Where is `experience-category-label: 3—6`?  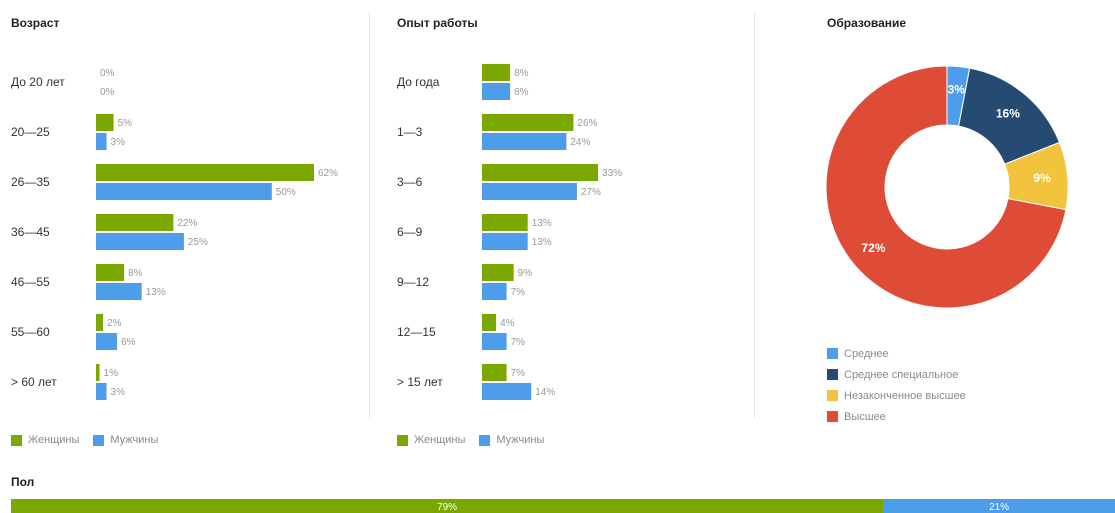
experience-category-label: 3—6 is located at coordinates (410, 182).